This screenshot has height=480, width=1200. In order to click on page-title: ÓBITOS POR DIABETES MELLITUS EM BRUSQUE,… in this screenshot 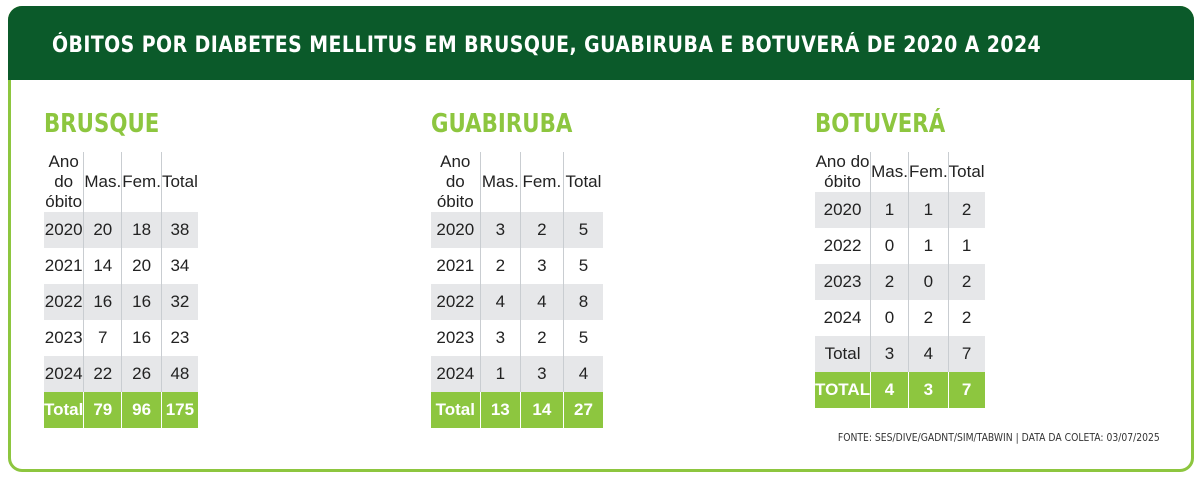, I will do `click(547, 45)`.